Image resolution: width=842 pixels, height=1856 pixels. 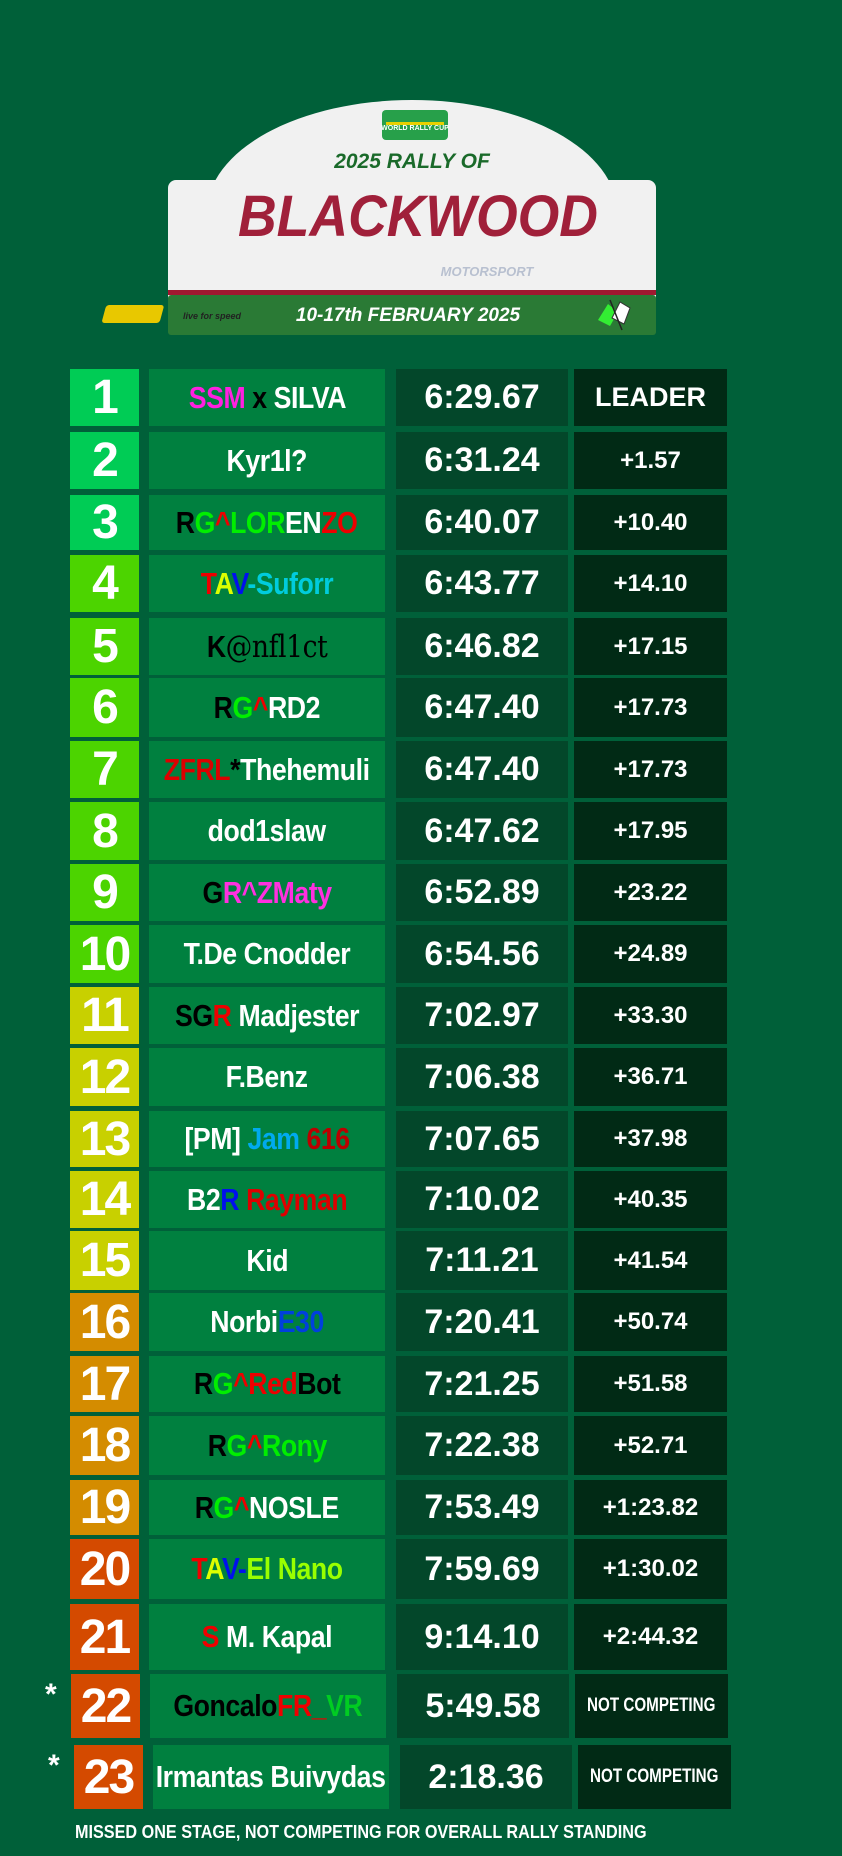 I want to click on time-gap-text: +1:30.02, so click(x=650, y=1568).